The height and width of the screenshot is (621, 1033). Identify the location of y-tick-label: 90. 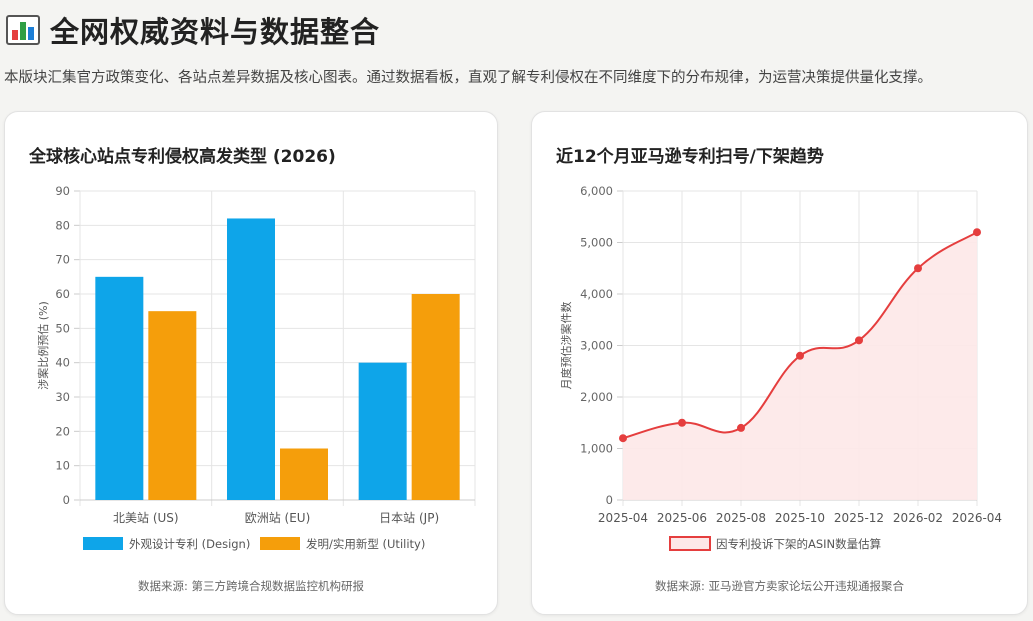
(62, 191).